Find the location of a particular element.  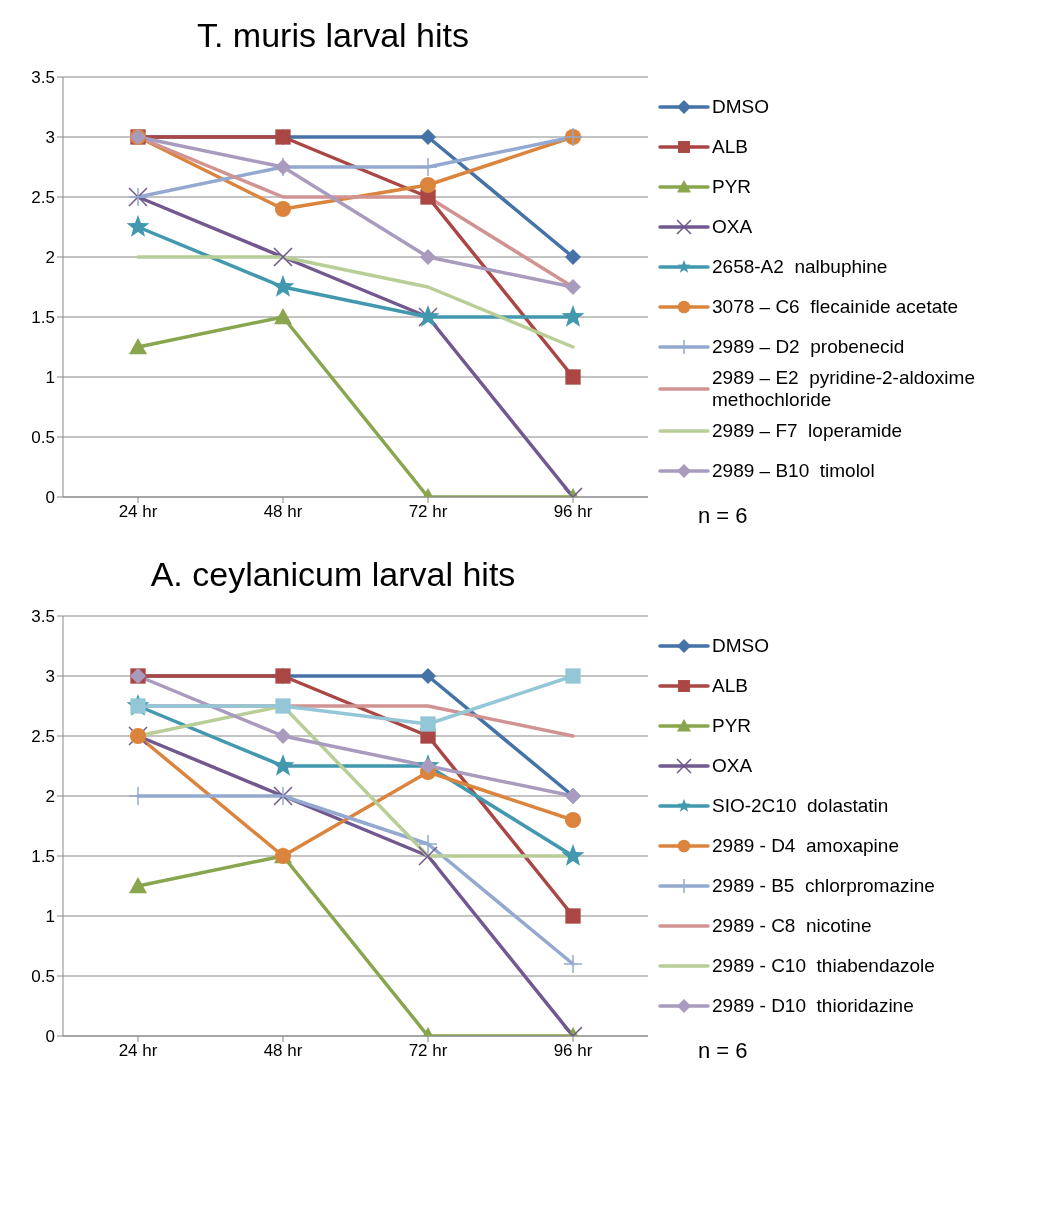

legend-label: 2989 – B10 timolol is located at coordinates (793, 471).